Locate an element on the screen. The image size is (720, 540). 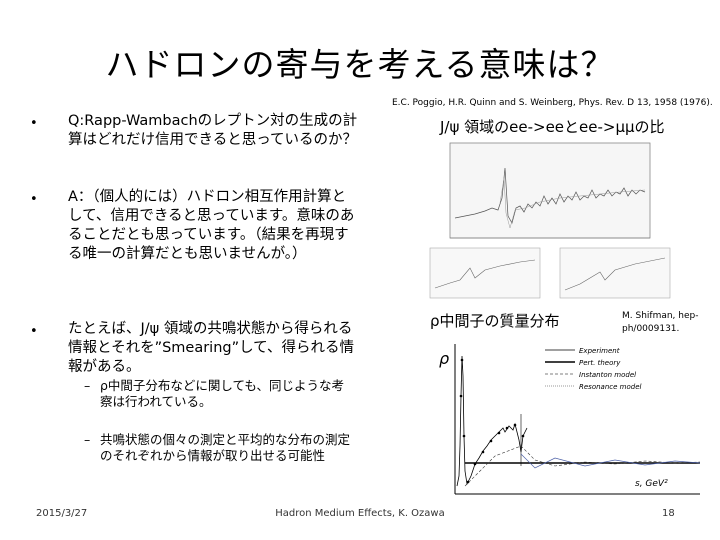
slide-title: ハドロンの寄与を考える意味は？ is located at coordinates (360, 64).